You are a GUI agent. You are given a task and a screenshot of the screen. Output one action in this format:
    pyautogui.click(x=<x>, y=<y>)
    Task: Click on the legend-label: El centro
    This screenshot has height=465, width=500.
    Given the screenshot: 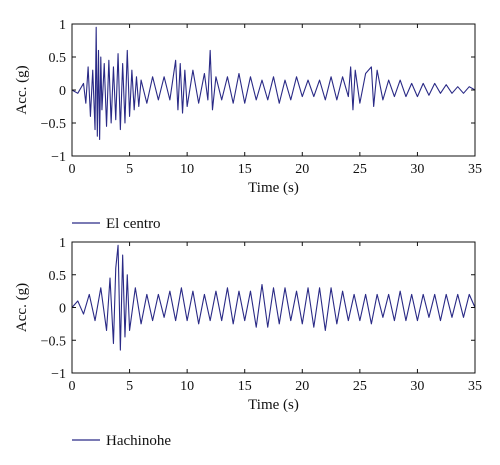 What is the action you would take?
    pyautogui.click(x=133, y=224)
    